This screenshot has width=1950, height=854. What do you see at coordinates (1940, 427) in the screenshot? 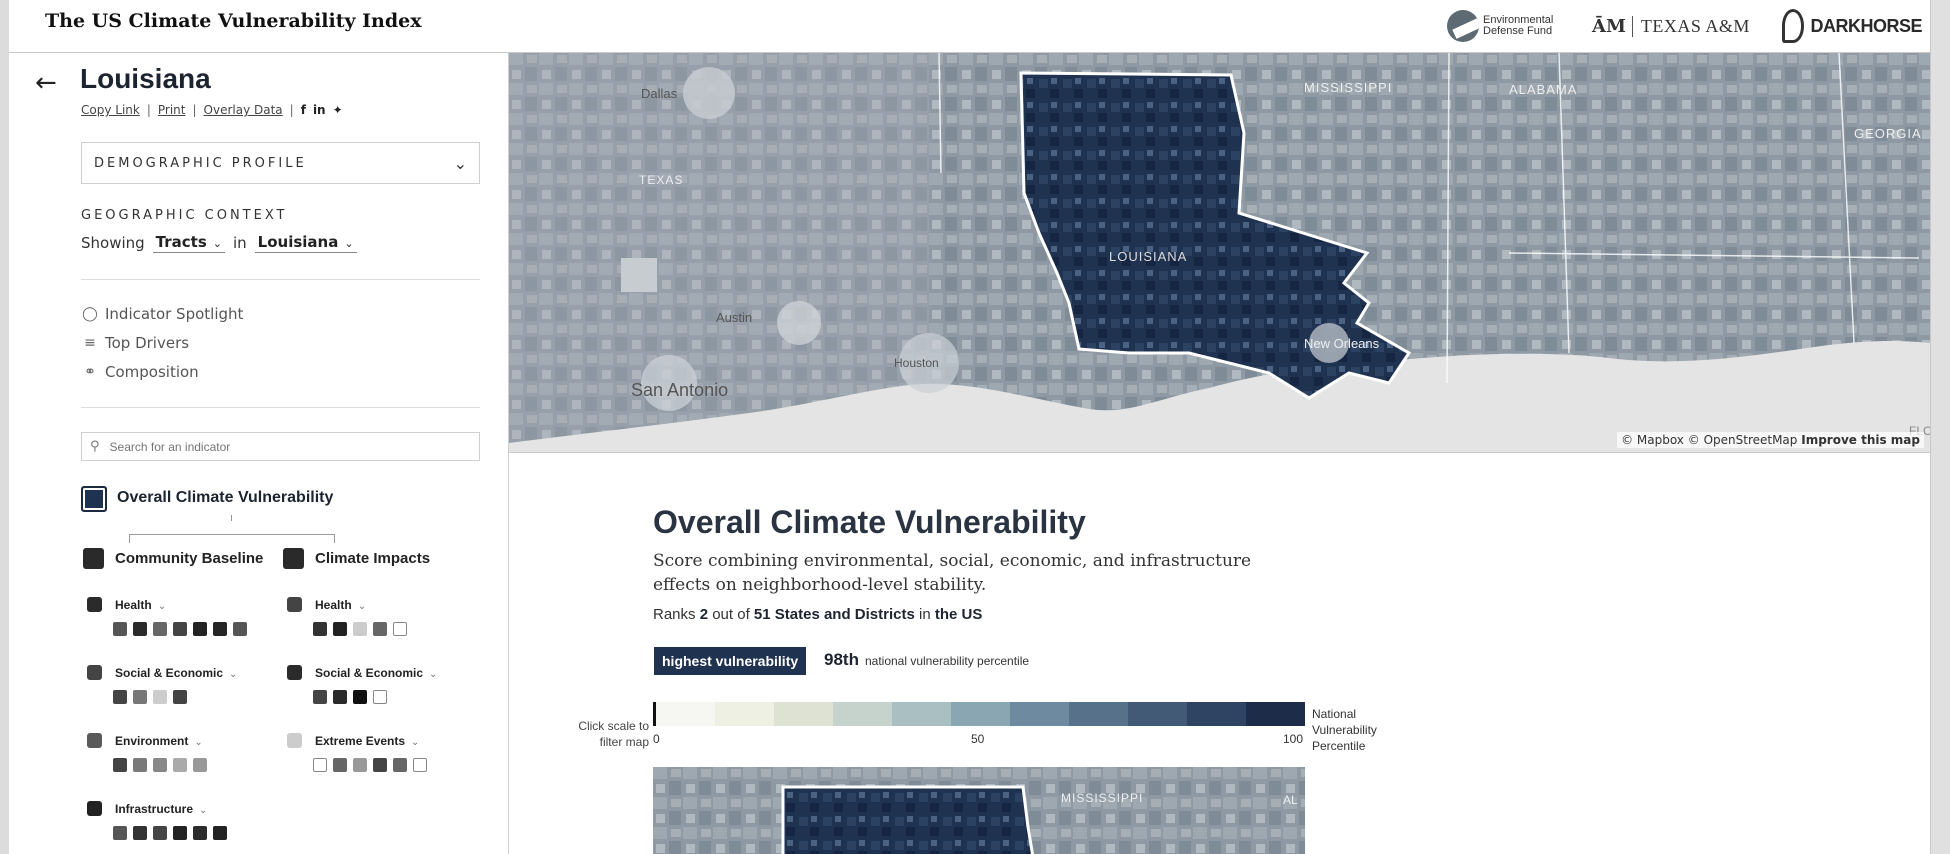
I see `scrollbar` at bounding box center [1940, 427].